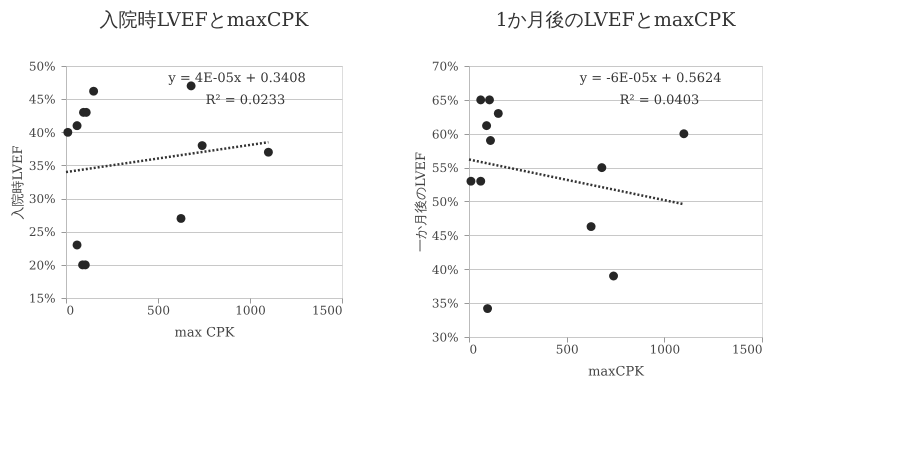  What do you see at coordinates (42, 299) in the screenshot?
I see `y-tick-label: 15%` at bounding box center [42, 299].